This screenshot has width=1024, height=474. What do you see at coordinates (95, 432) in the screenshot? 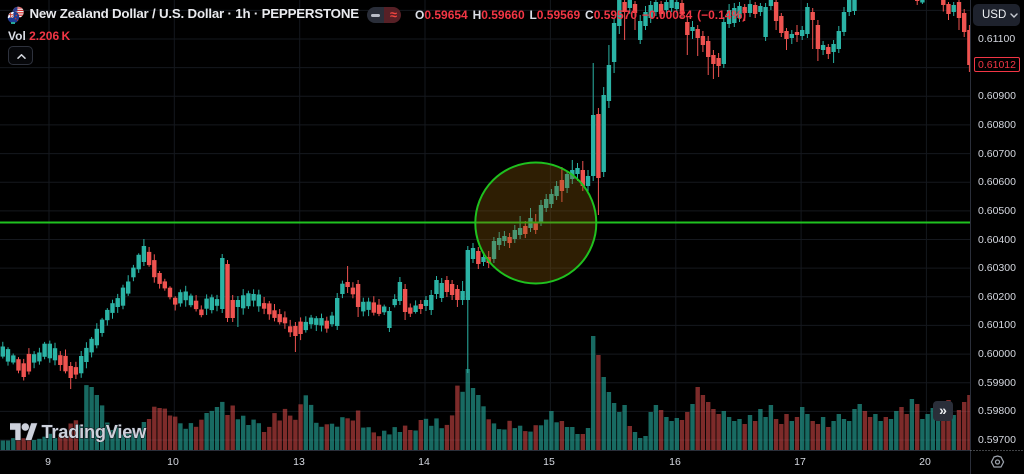
I see `svg-text: TradingView` at bounding box center [95, 432].